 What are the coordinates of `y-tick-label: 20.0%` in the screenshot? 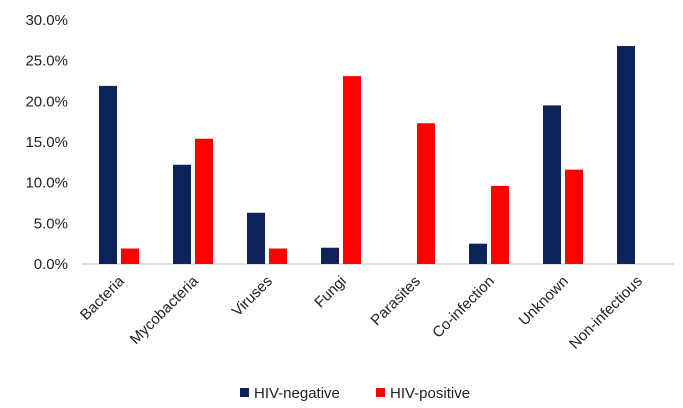 It's located at (46, 101).